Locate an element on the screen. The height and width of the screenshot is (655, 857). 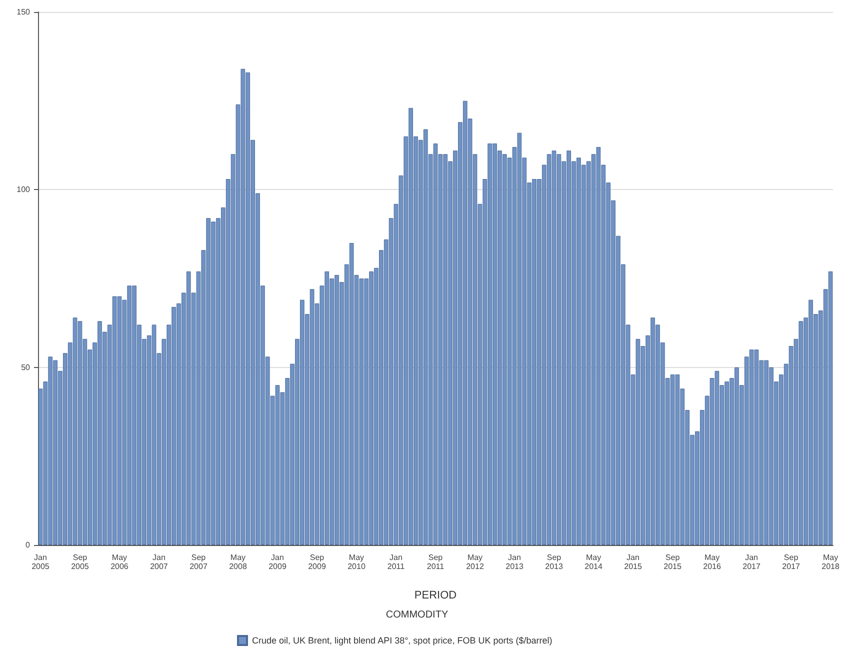
x-tick-label: Sep 2011 is located at coordinates (435, 562).